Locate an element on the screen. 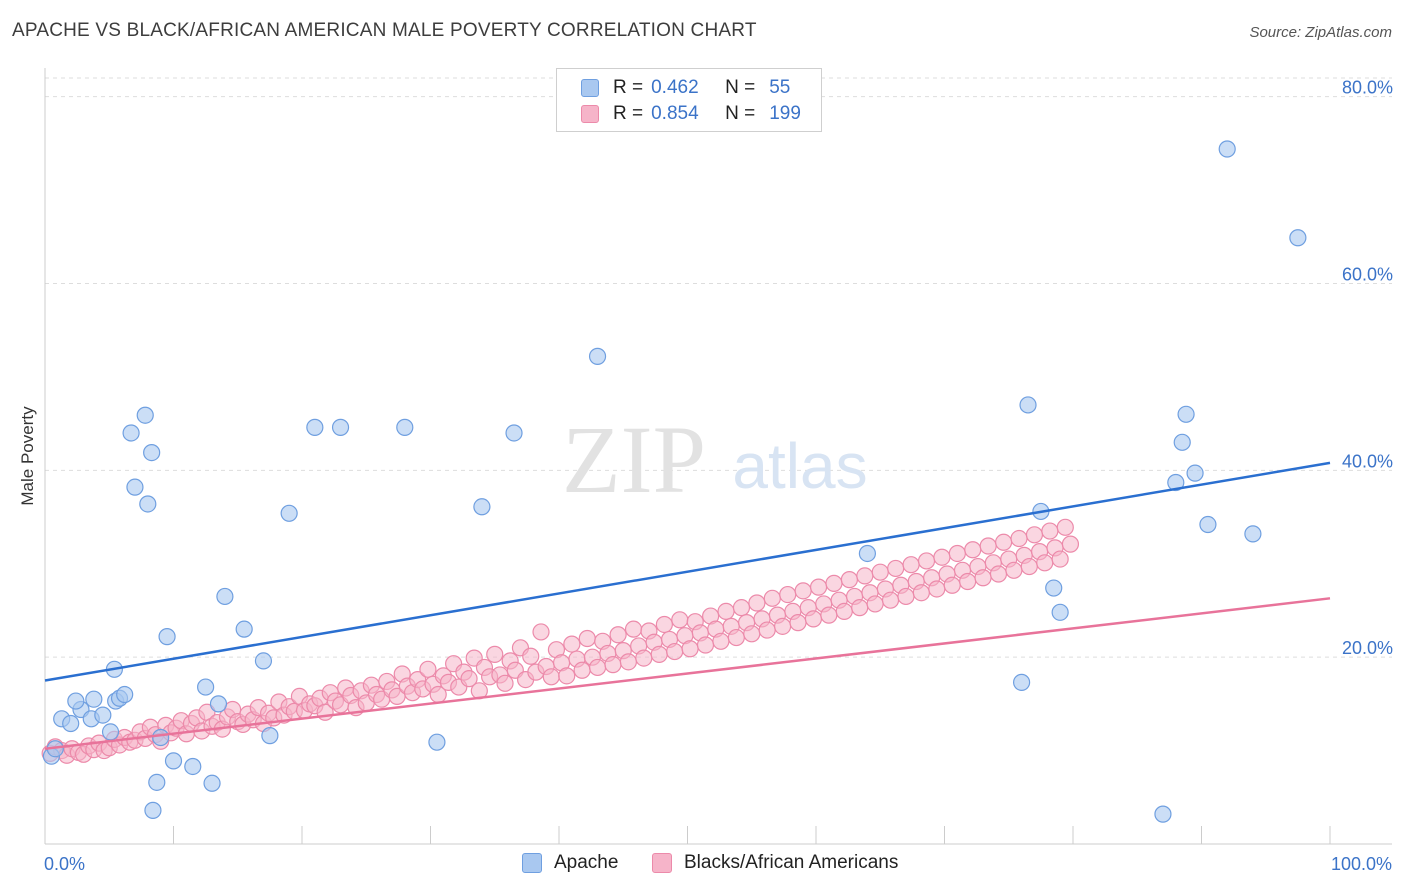 The image size is (1406, 892). legend-r-value: 0.462 is located at coordinates (675, 87).